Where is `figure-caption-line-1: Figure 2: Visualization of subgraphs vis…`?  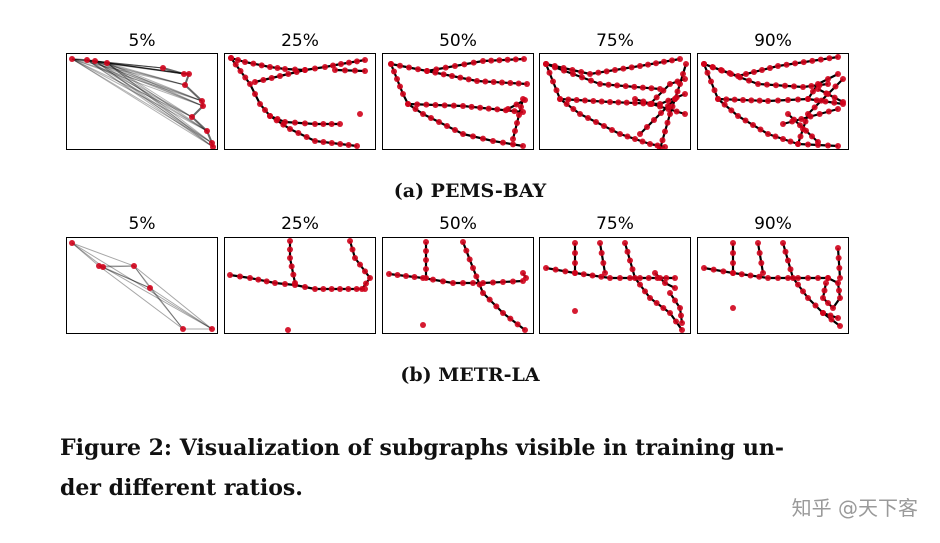 figure-caption-line-1: Figure 2: Visualization of subgraphs vis… is located at coordinates (422, 448).